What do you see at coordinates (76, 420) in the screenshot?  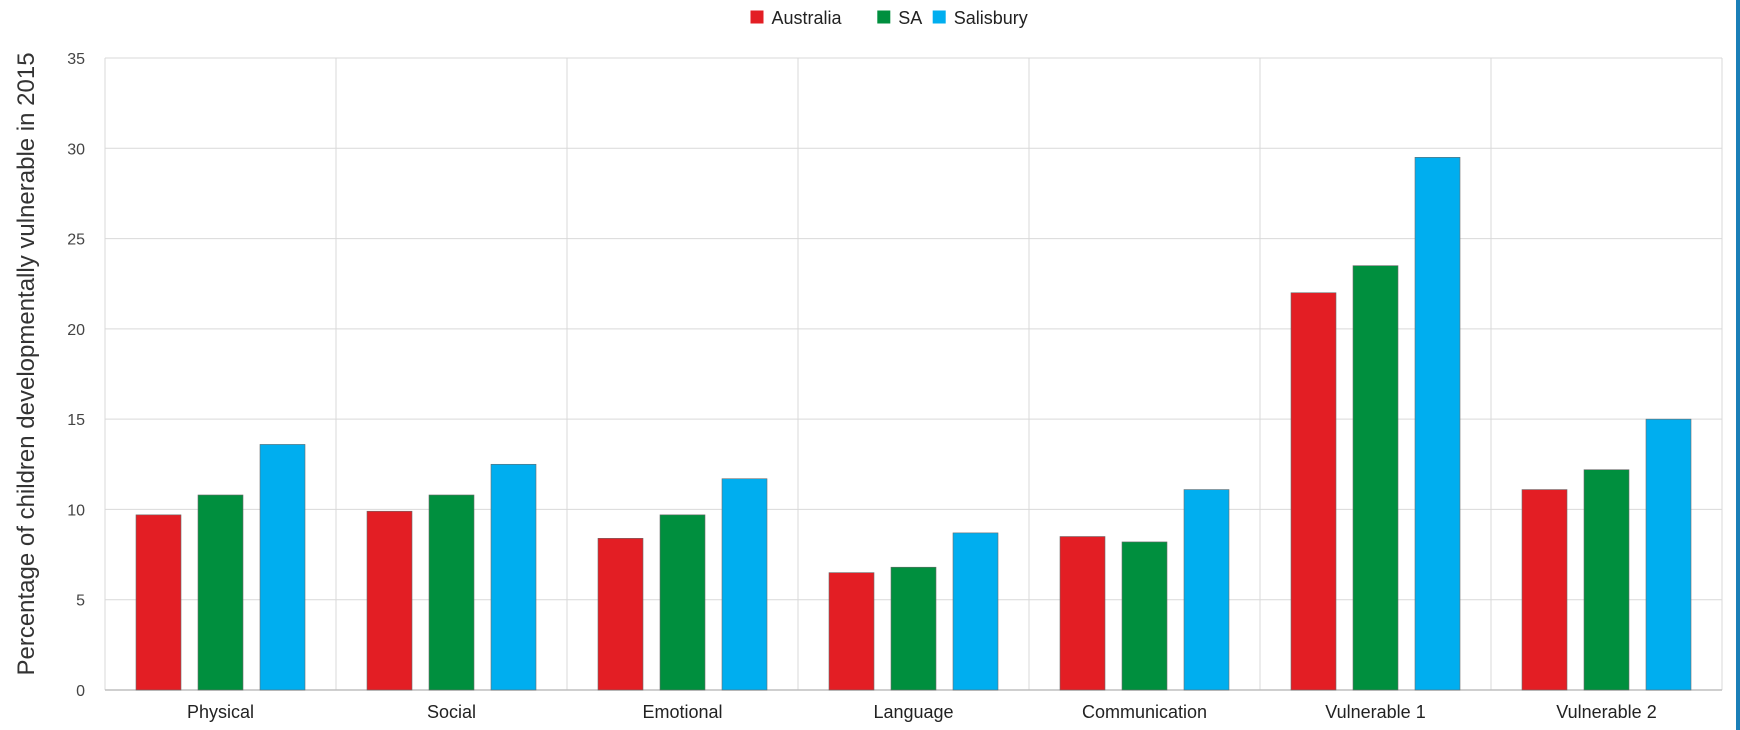 I see `y-tick-label: 15` at bounding box center [76, 420].